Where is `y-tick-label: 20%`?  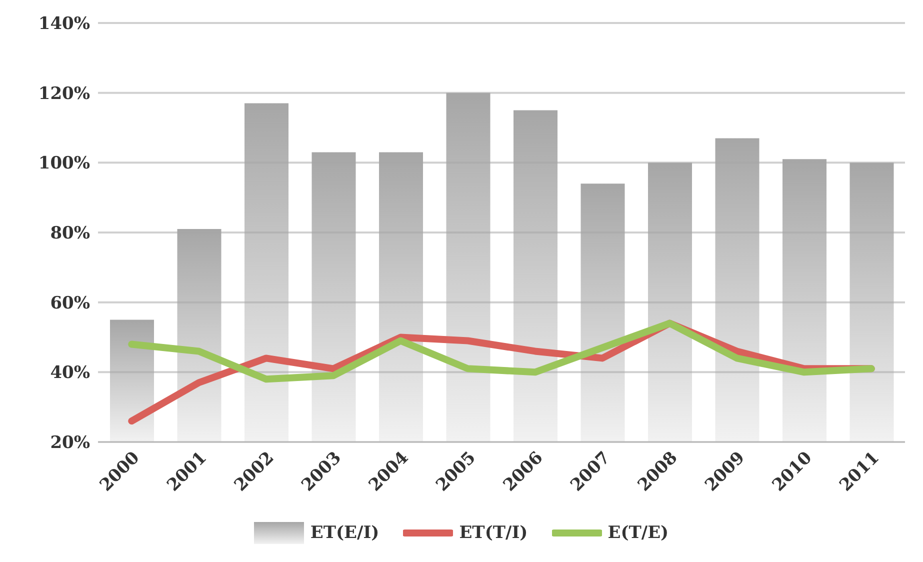
y-tick-label: 20% is located at coordinates (70, 443).